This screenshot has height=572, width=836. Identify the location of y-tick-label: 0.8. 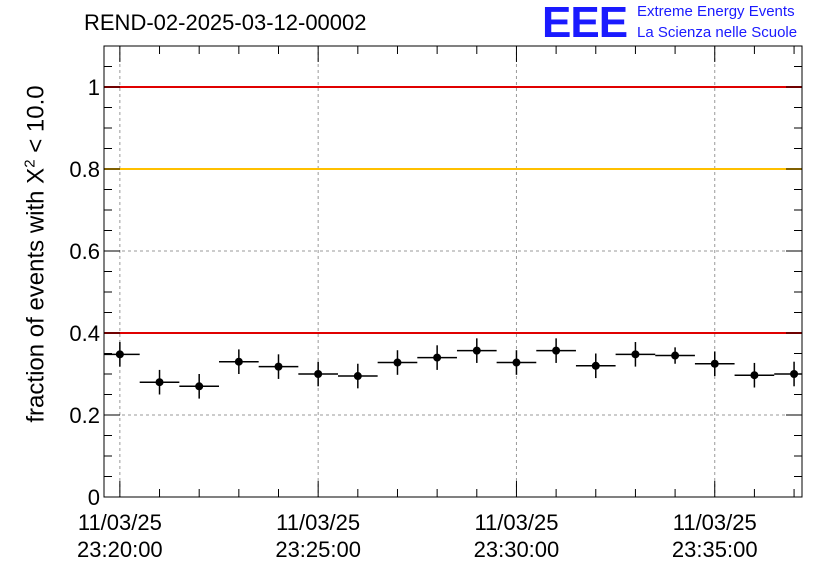
(84, 169).